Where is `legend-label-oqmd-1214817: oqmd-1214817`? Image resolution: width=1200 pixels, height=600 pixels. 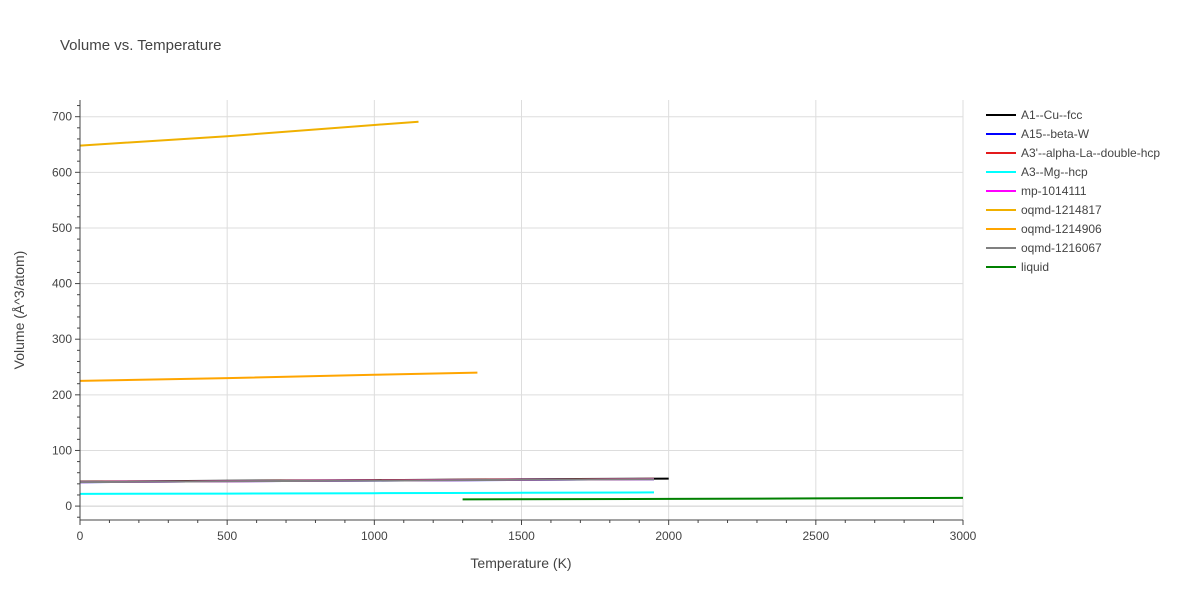 legend-label-oqmd-1214817: oqmd-1214817 is located at coordinates (1061, 210).